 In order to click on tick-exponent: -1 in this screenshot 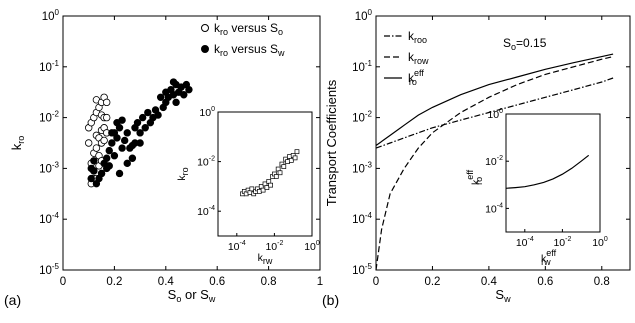, I will do `click(369, 63)`.